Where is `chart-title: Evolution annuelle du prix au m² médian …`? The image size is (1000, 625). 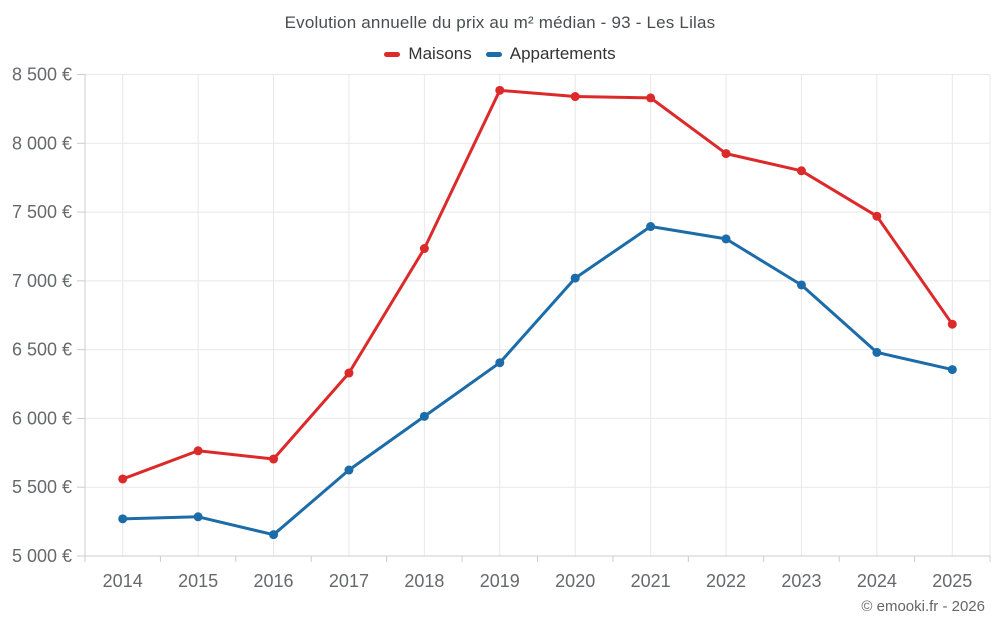 chart-title: Evolution annuelle du prix au m² médian … is located at coordinates (500, 22).